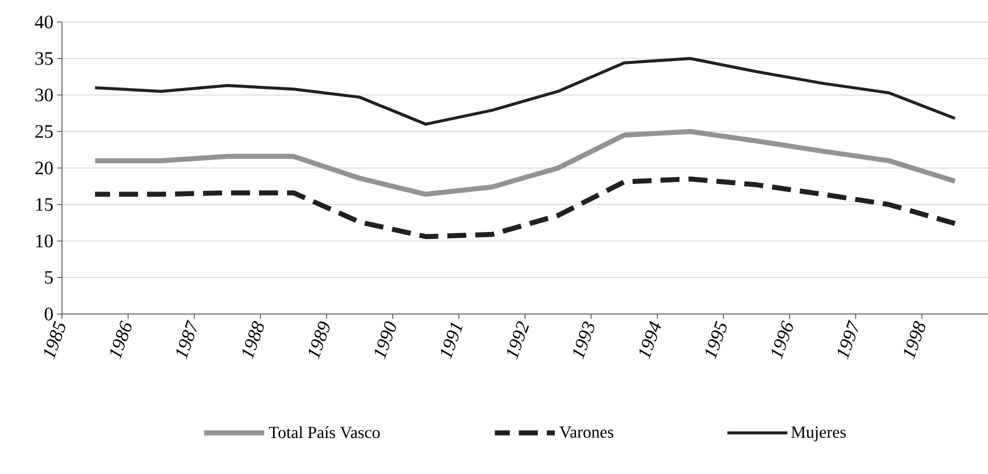 The width and height of the screenshot is (988, 474). I want to click on line-series, so click(525, 91).